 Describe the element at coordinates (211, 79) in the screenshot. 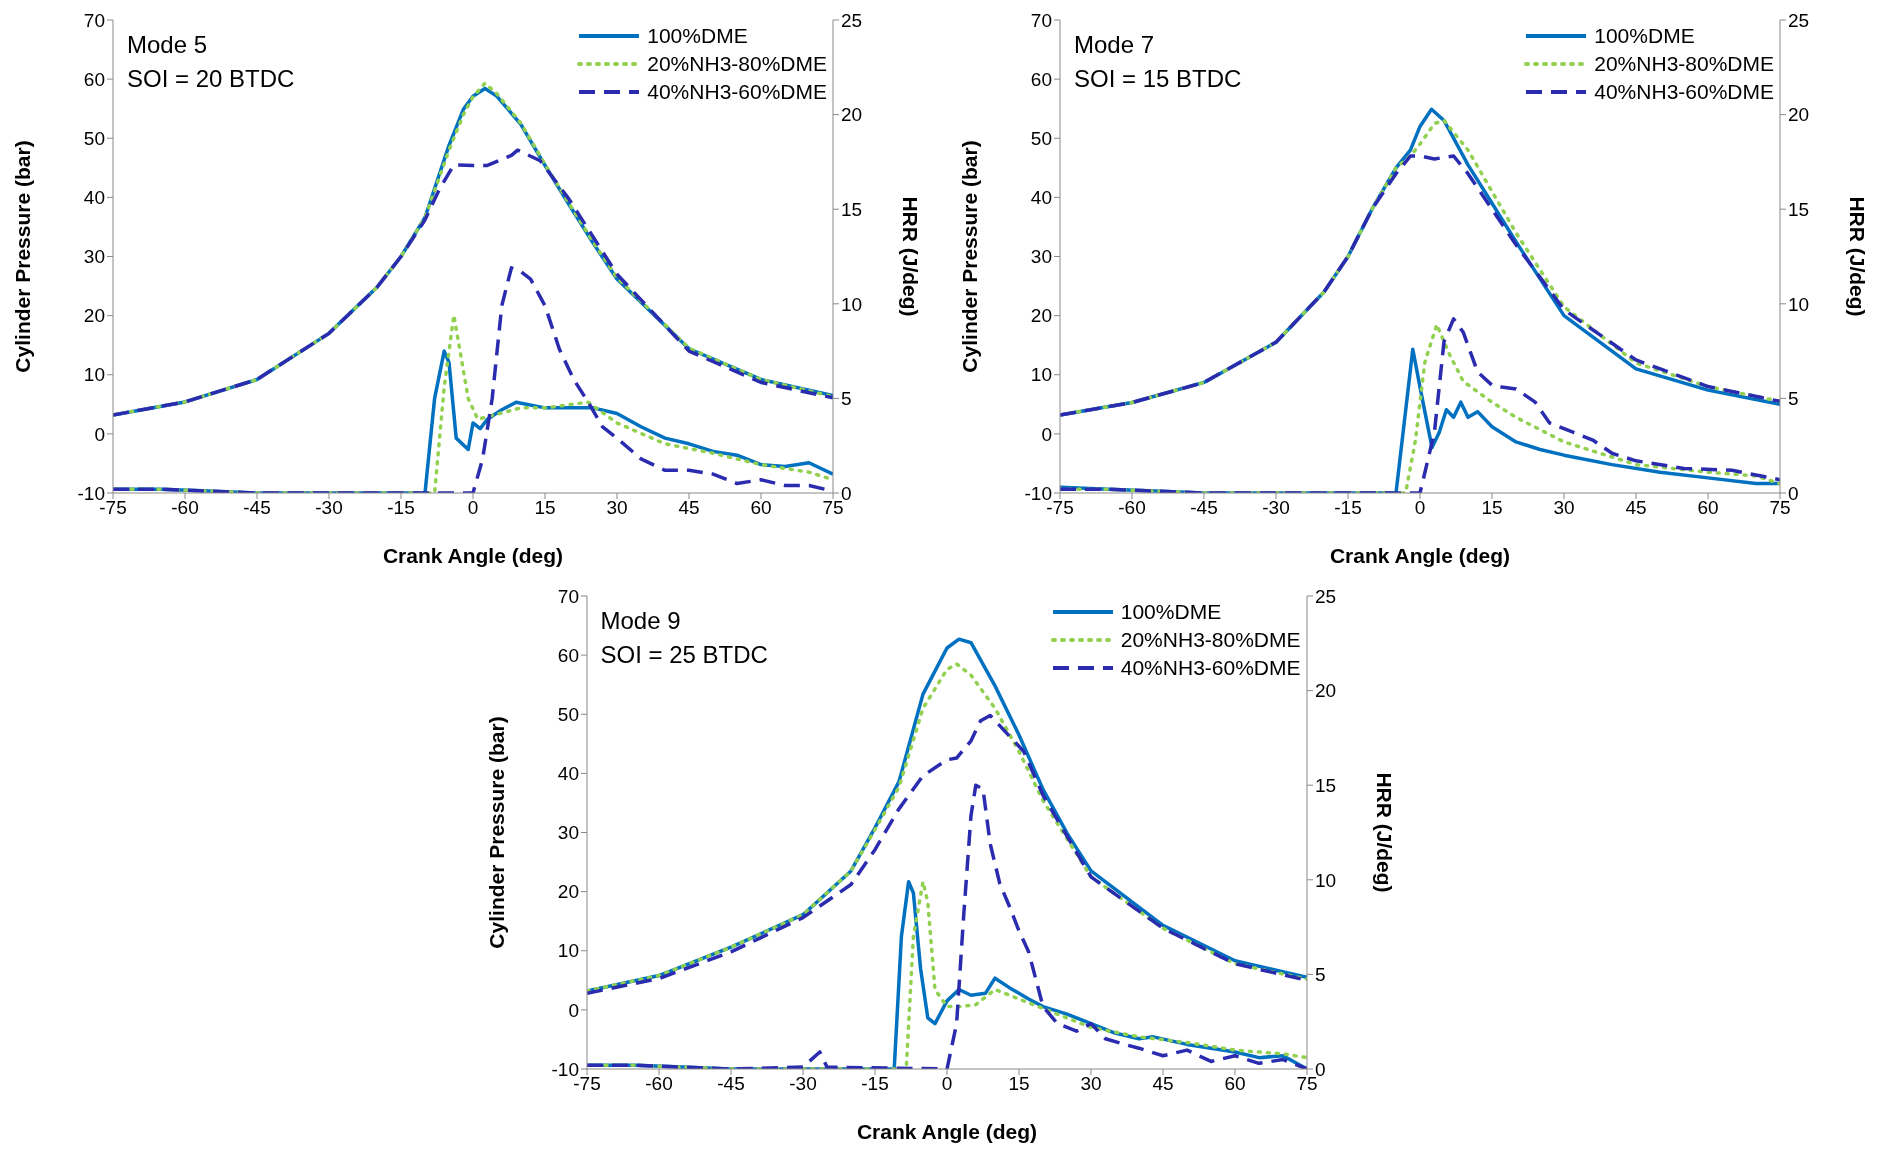

I see `annotation: SOI = 20 BTDC` at that location.